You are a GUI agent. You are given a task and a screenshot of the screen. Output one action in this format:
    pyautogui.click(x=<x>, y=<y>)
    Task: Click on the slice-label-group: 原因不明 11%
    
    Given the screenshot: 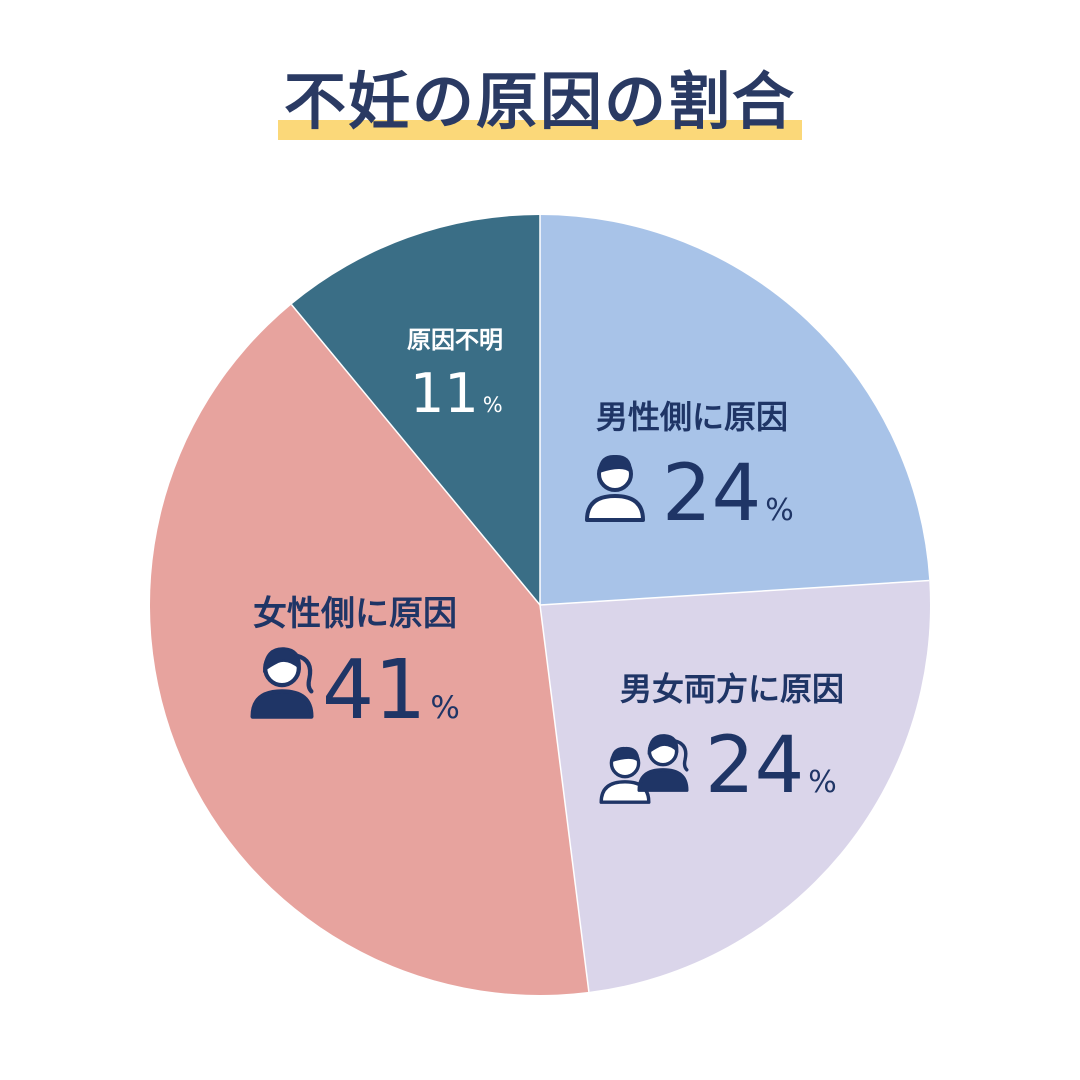 What is the action you would take?
    pyautogui.click(x=455, y=375)
    